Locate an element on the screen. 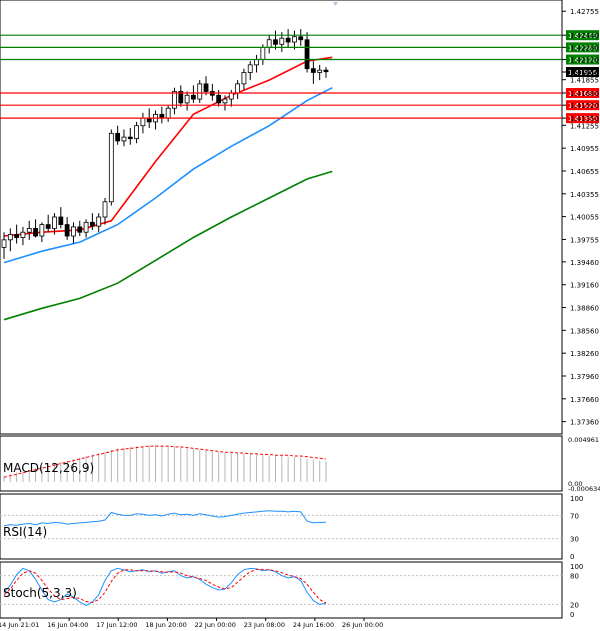 The height and width of the screenshot is (631, 600). price-tick-label: 1.41680 is located at coordinates (584, 94).